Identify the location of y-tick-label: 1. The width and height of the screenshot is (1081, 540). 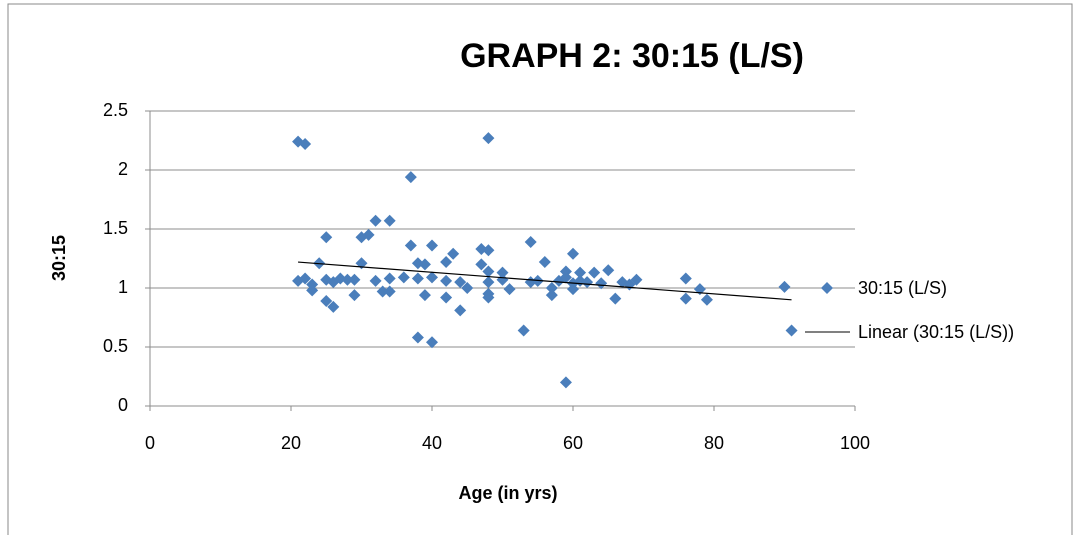
(123, 287).